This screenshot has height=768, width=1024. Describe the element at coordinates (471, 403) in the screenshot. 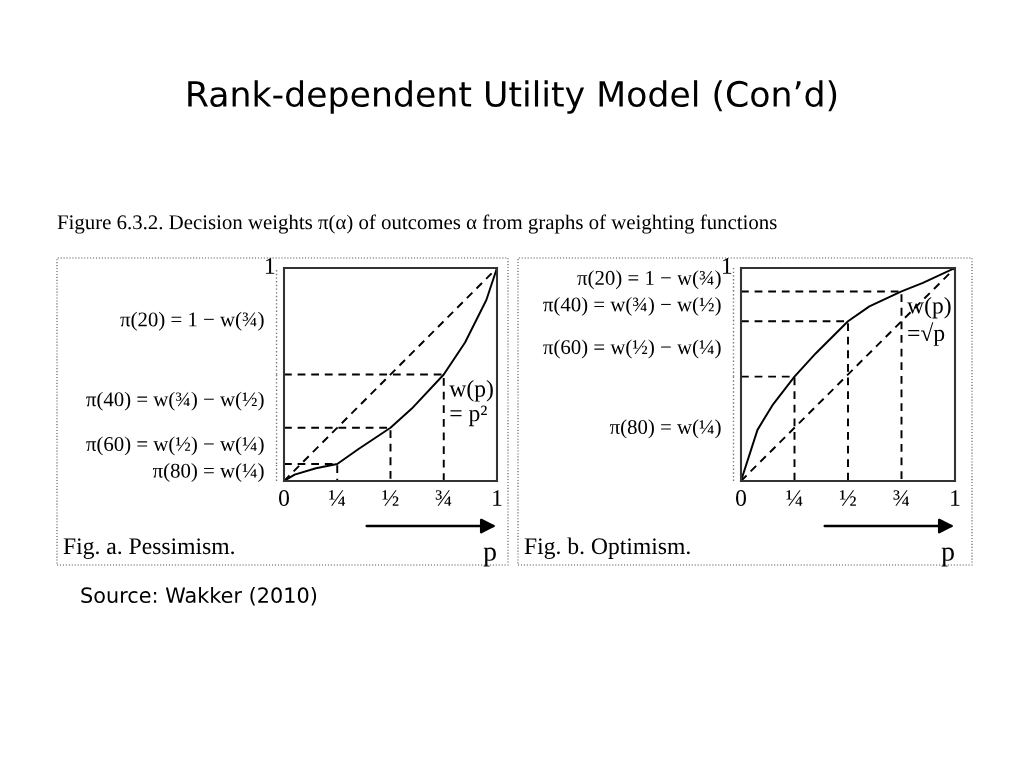

I see `annotation: w(p) = p²` at that location.